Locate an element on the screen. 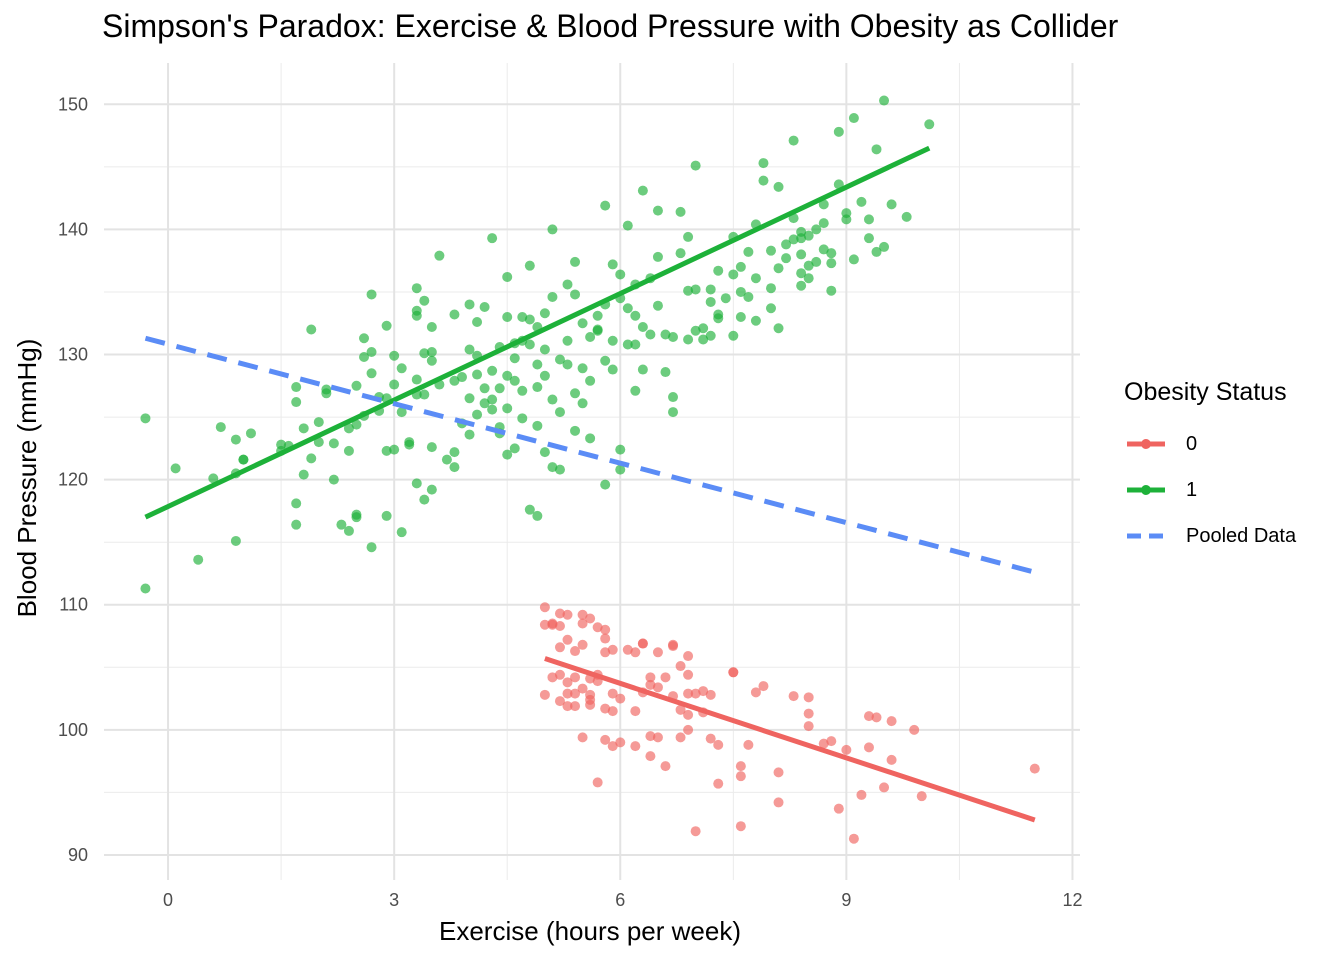 The width and height of the screenshot is (1344, 960). legend-item-0: 0 is located at coordinates (1210, 444).